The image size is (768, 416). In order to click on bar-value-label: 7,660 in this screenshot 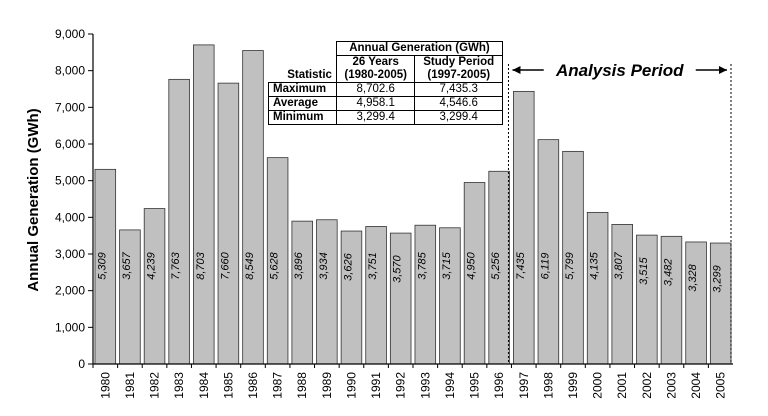, I will do `click(225, 265)`.